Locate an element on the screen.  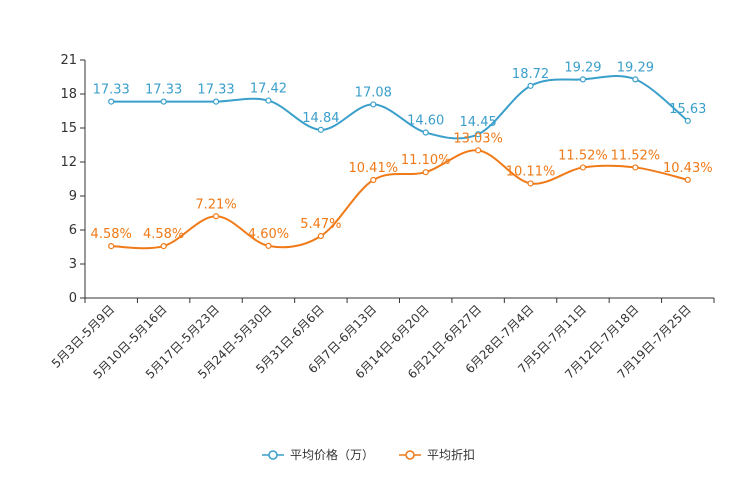
data-label: 14.60 is located at coordinates (425, 121).